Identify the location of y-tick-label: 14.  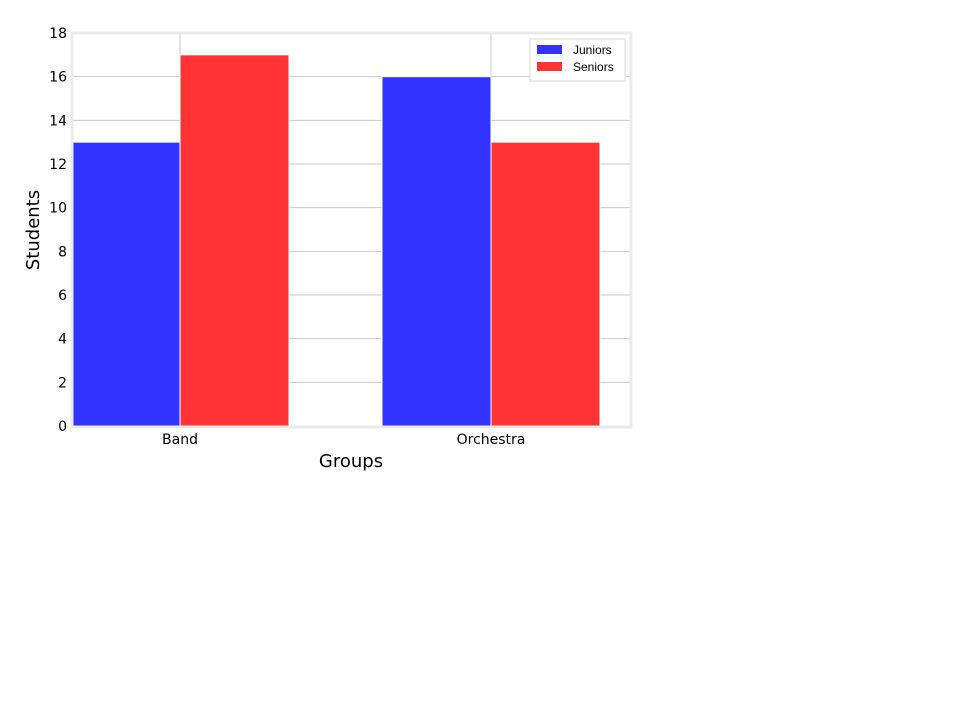
(58, 121).